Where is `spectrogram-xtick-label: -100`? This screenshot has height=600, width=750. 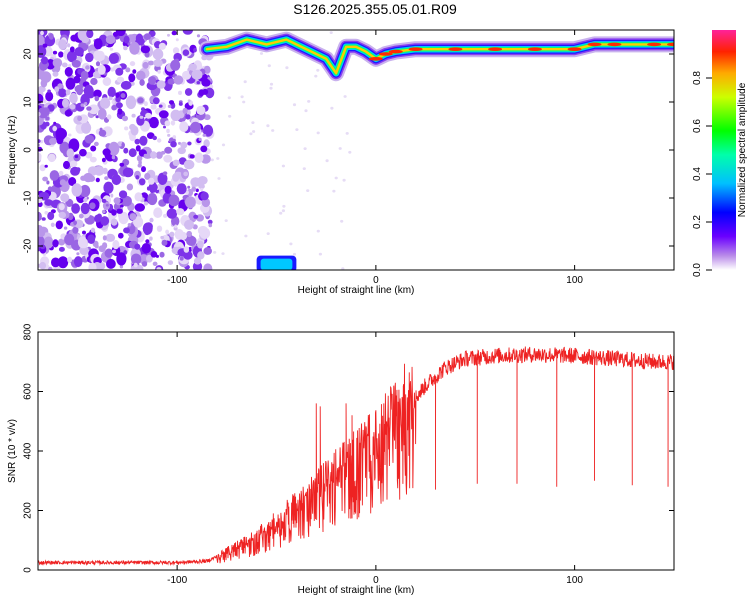
spectrogram-xtick-label: -100 is located at coordinates (177, 280).